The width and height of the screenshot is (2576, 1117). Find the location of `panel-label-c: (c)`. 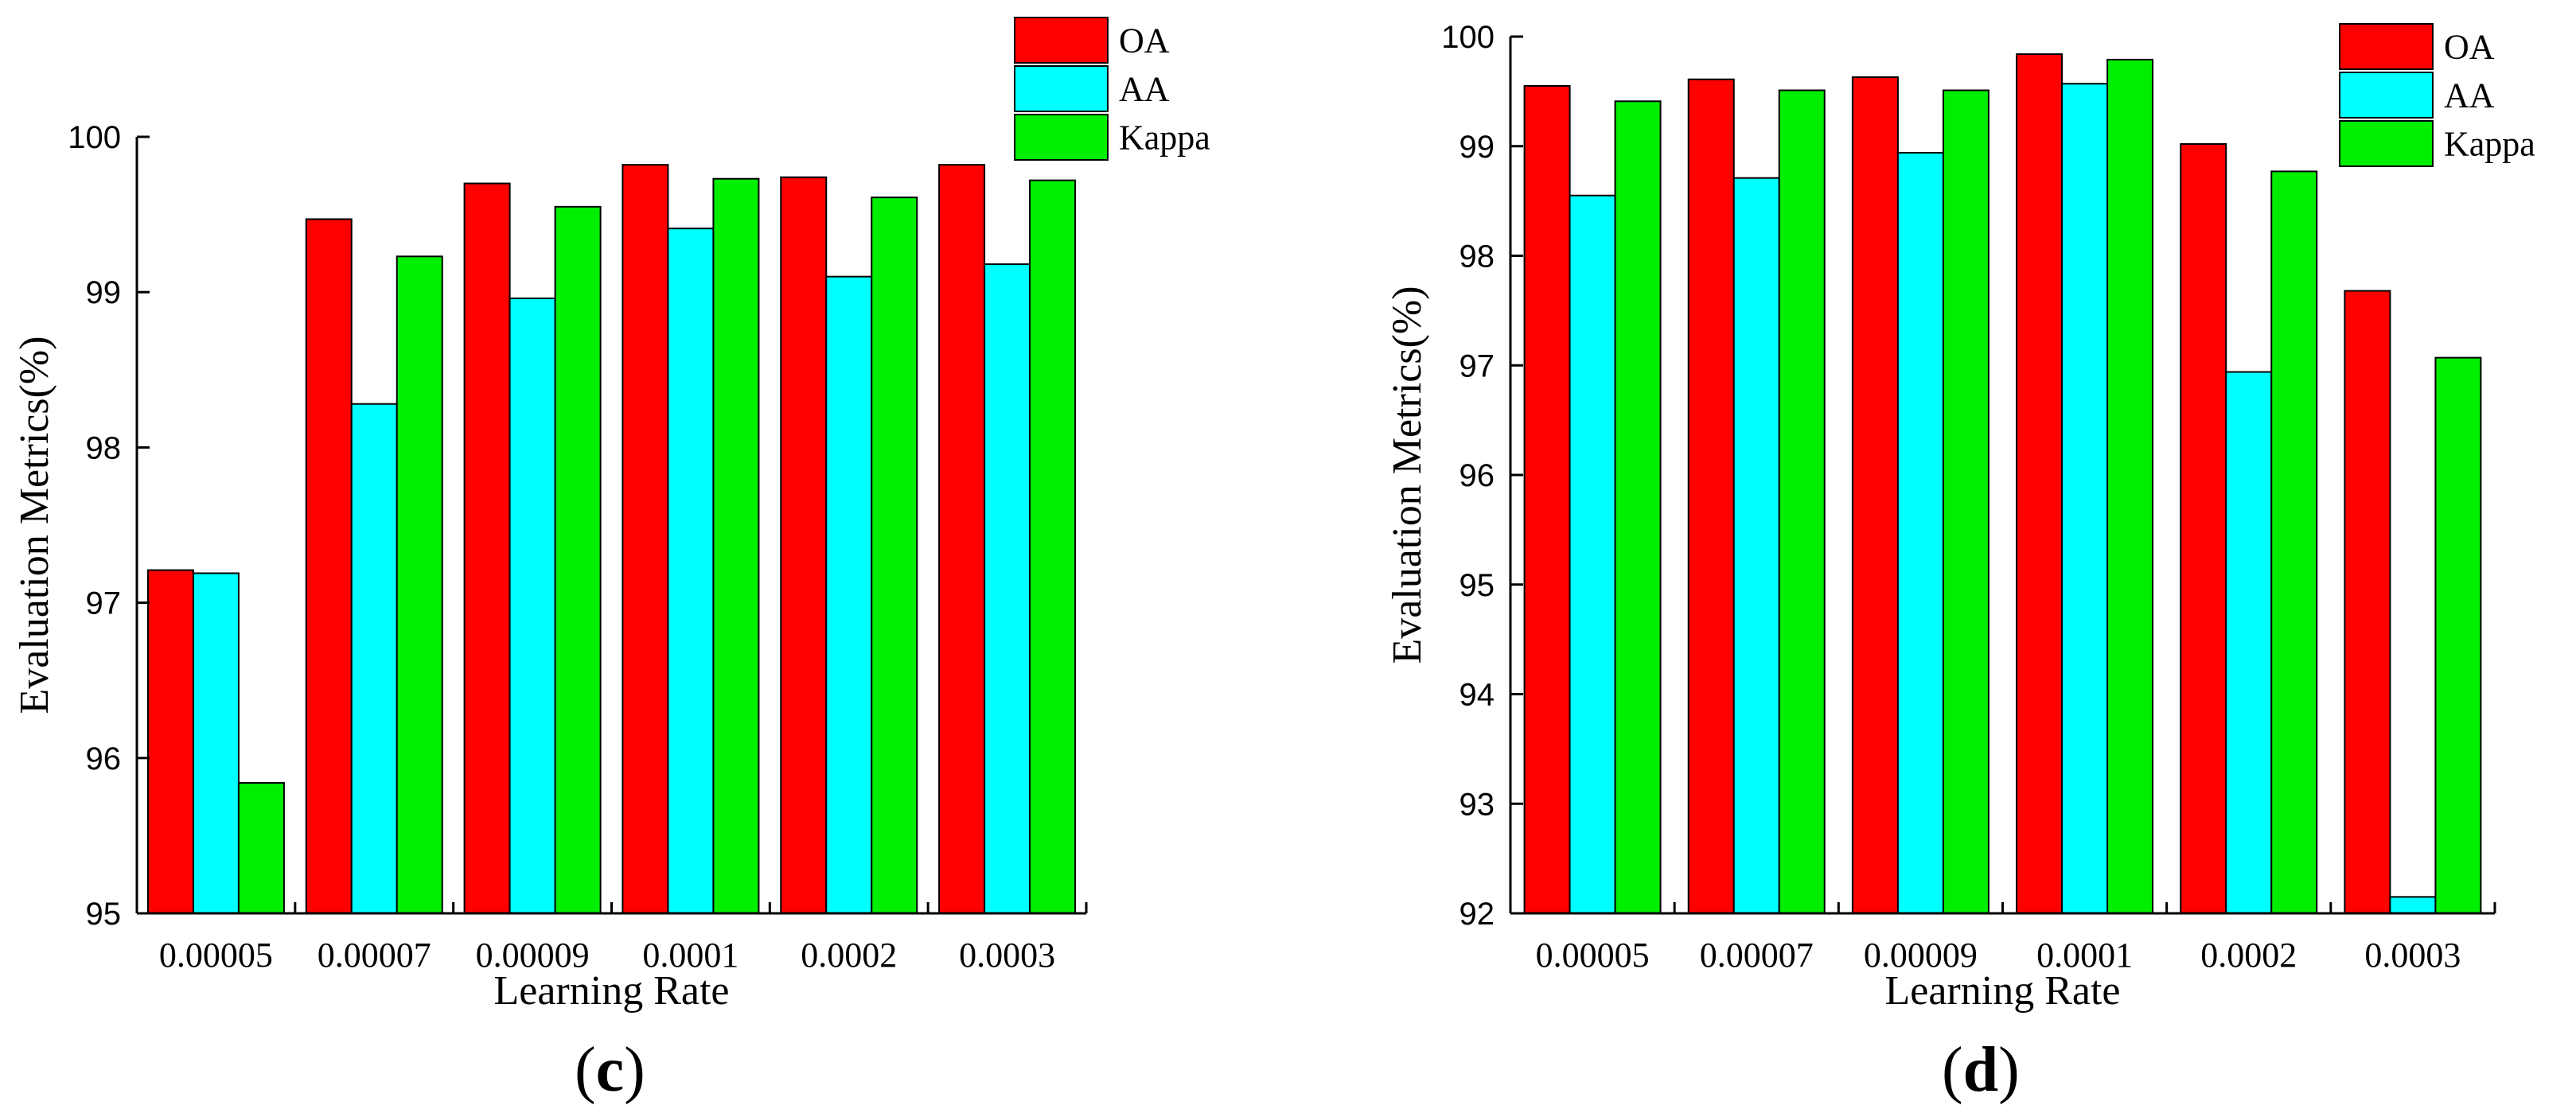

panel-label-c: (c) is located at coordinates (610, 1070).